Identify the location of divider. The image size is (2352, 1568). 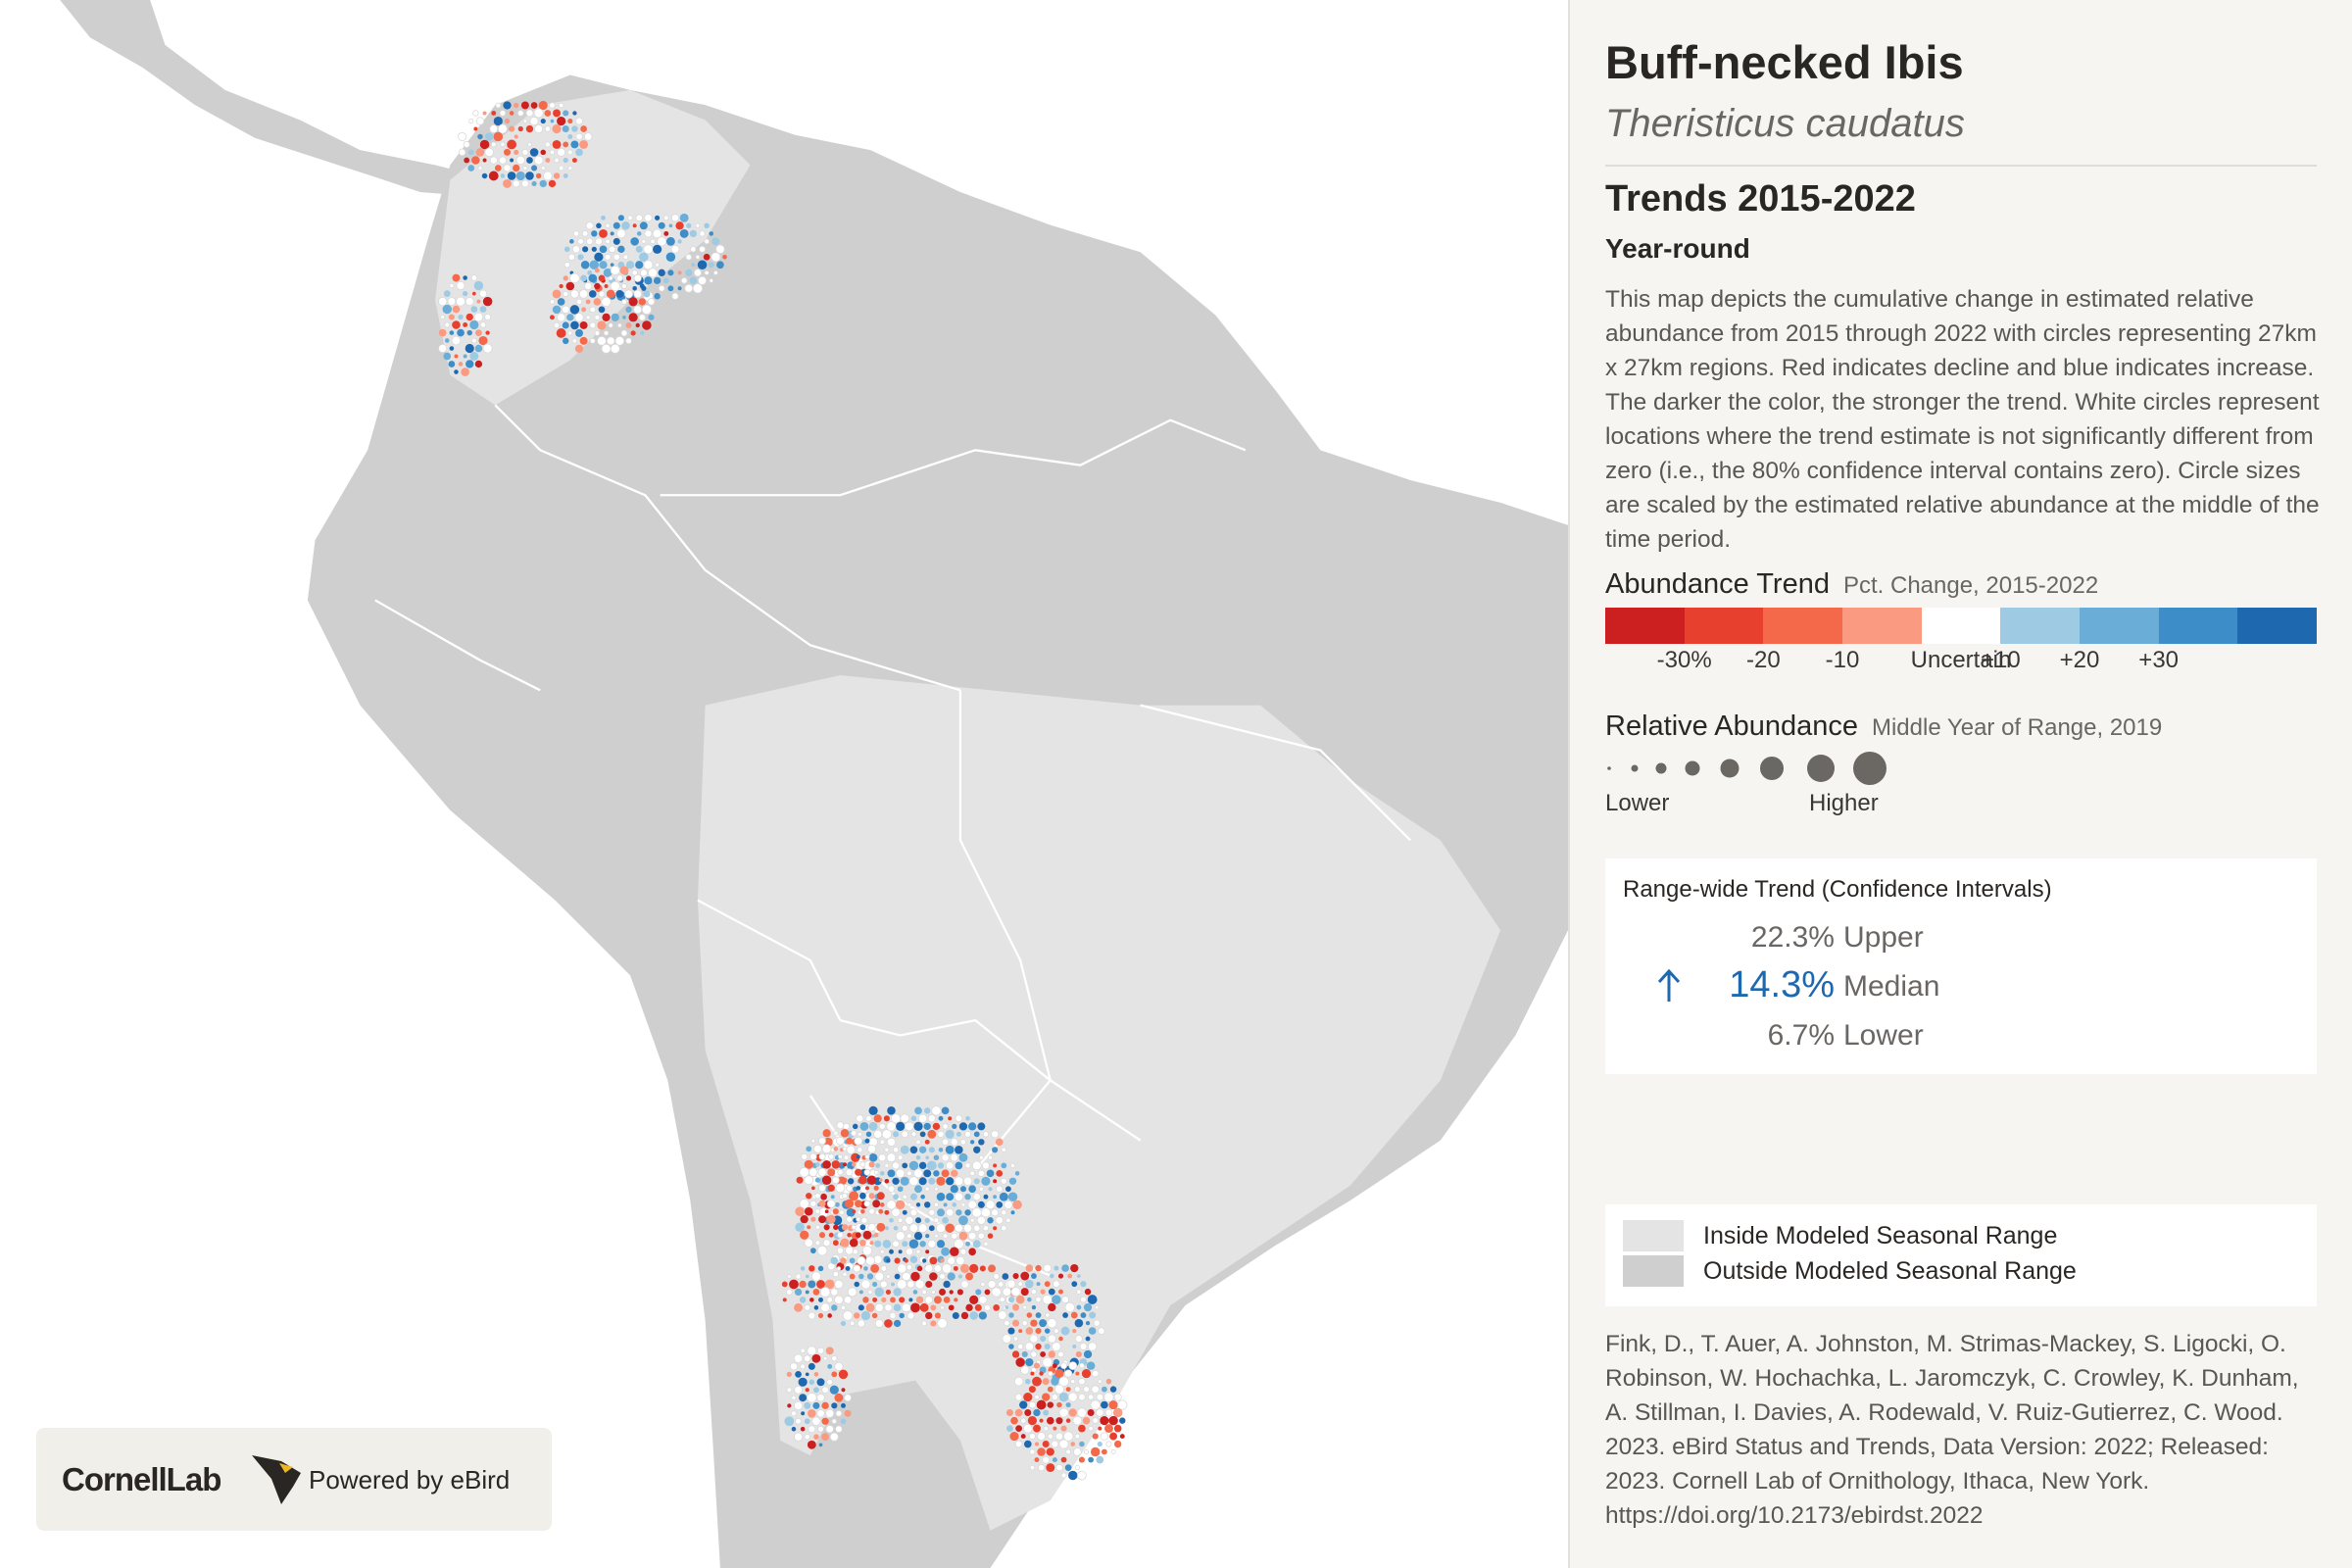
(1961, 166).